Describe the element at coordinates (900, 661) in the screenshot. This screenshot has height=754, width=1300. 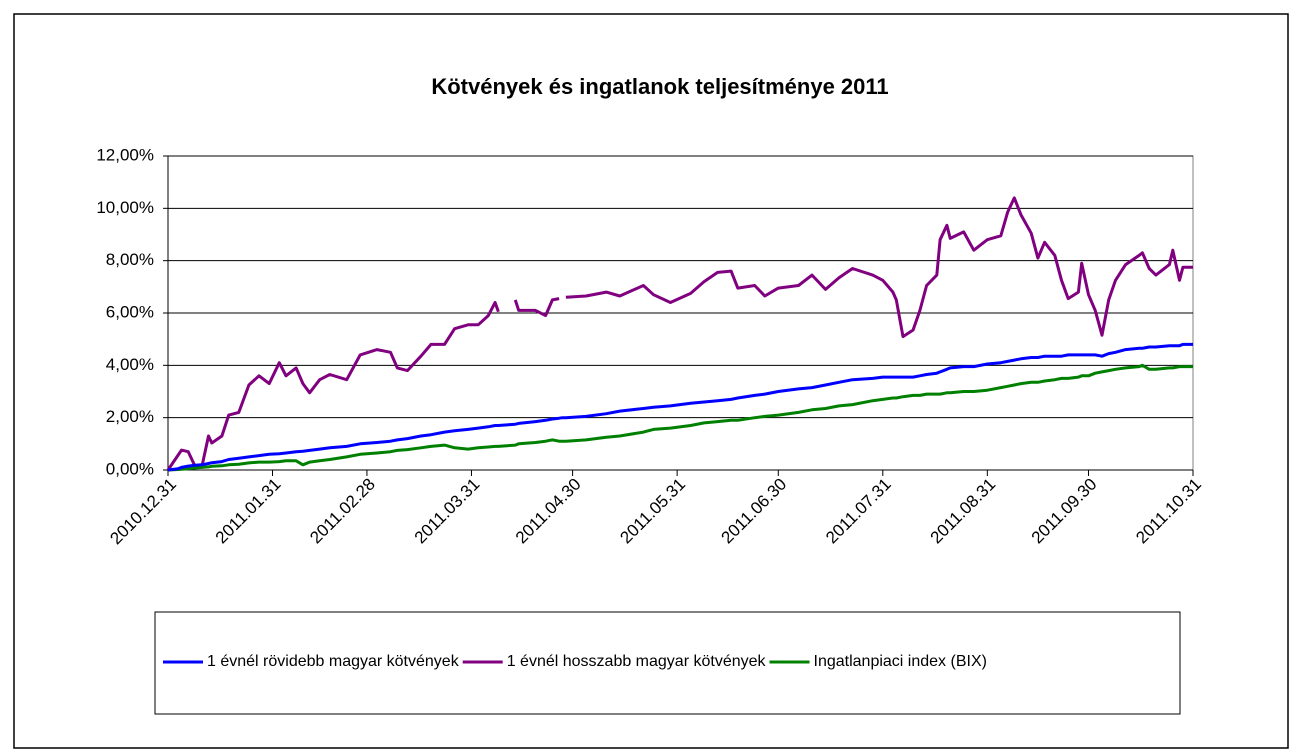
I see `legend-label: Ingatlanpiaci index (BIX)` at that location.